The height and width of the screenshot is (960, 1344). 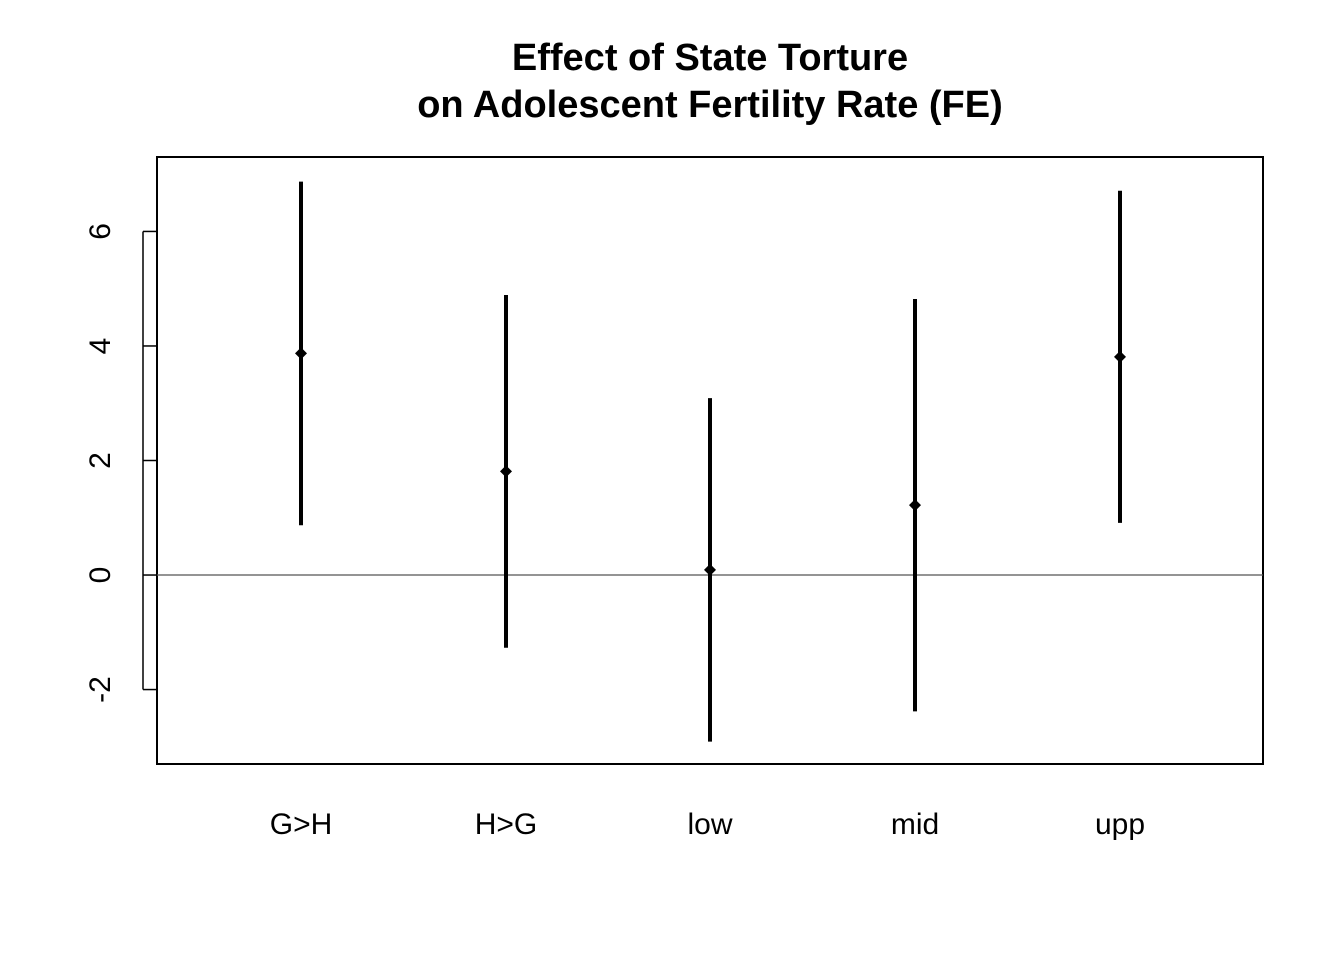 What do you see at coordinates (100, 575) in the screenshot?
I see `y-tick-label: 0` at bounding box center [100, 575].